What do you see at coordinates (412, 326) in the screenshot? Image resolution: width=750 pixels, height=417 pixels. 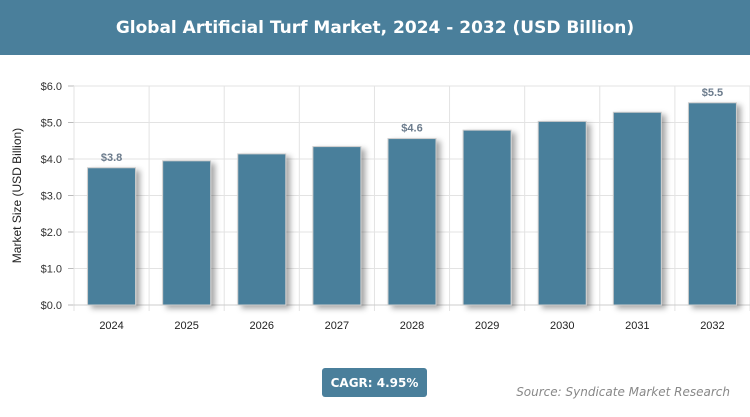 I see `x-tick-label: 2028` at bounding box center [412, 326].